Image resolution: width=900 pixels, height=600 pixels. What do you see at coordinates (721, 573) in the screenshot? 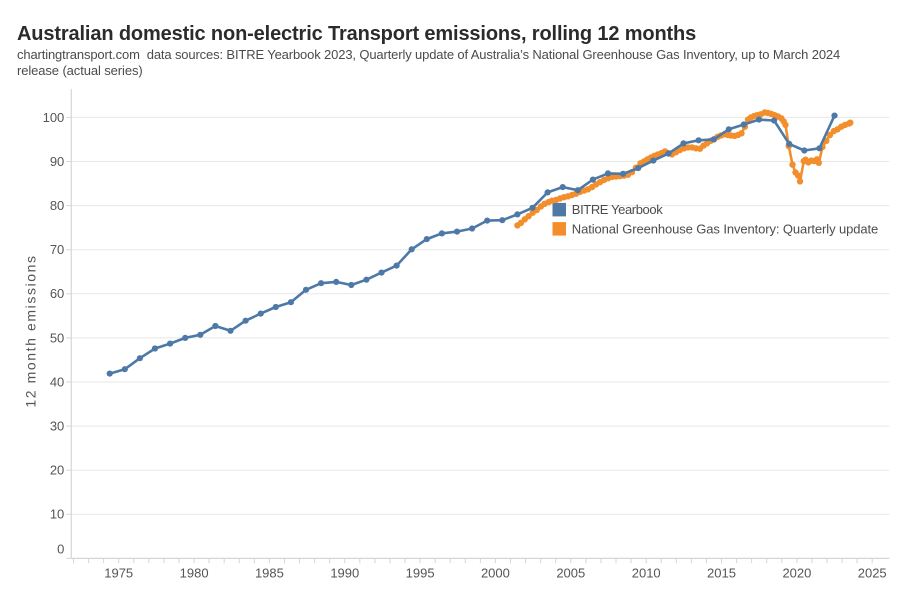
I see `svg-text: 2015` at bounding box center [721, 573].